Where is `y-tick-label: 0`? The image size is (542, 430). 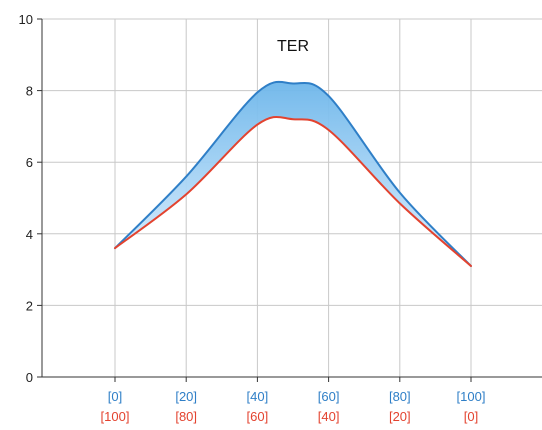
y-tick-label: 0 is located at coordinates (29, 377).